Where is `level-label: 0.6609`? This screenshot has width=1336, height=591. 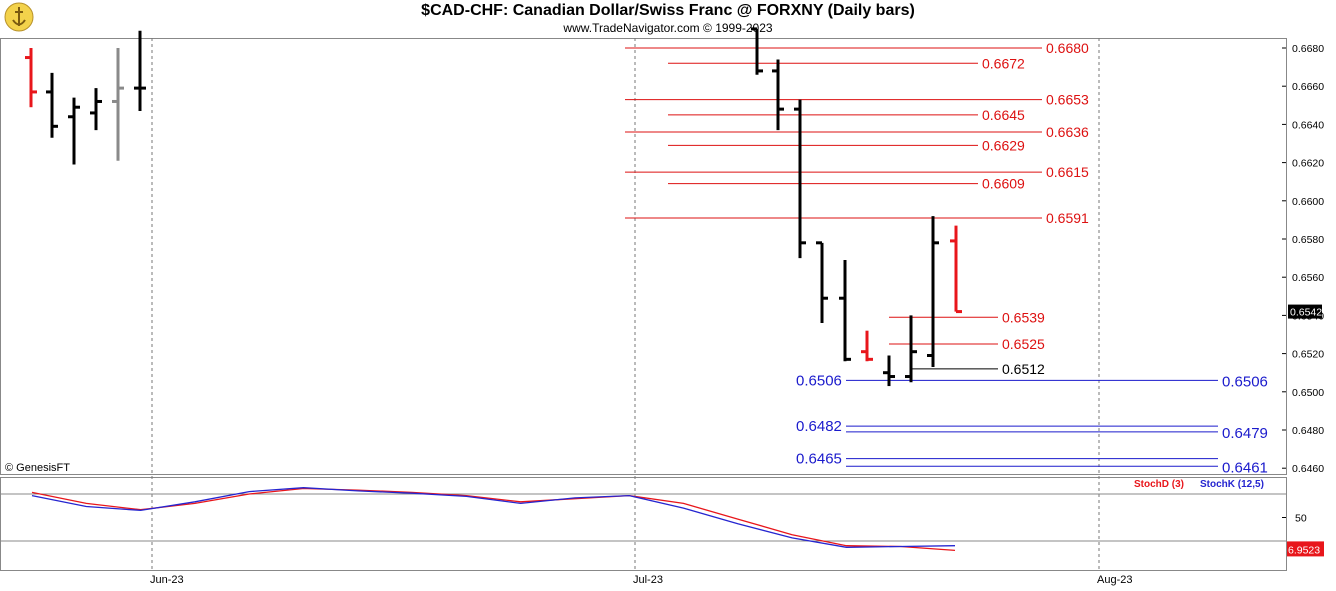
level-label: 0.6609 is located at coordinates (1003, 184).